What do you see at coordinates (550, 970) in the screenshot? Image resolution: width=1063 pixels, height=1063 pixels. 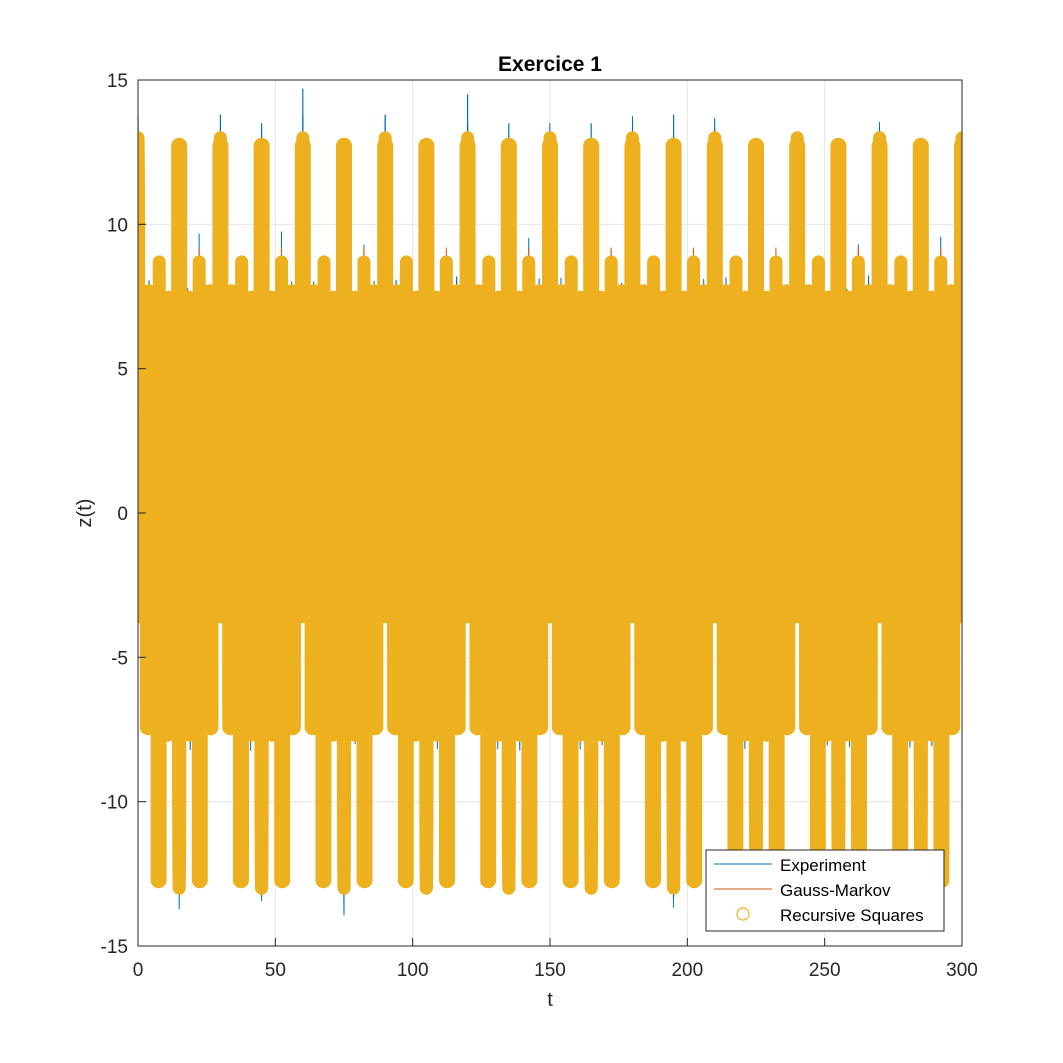 I see `x-tick-label: 150` at bounding box center [550, 970].